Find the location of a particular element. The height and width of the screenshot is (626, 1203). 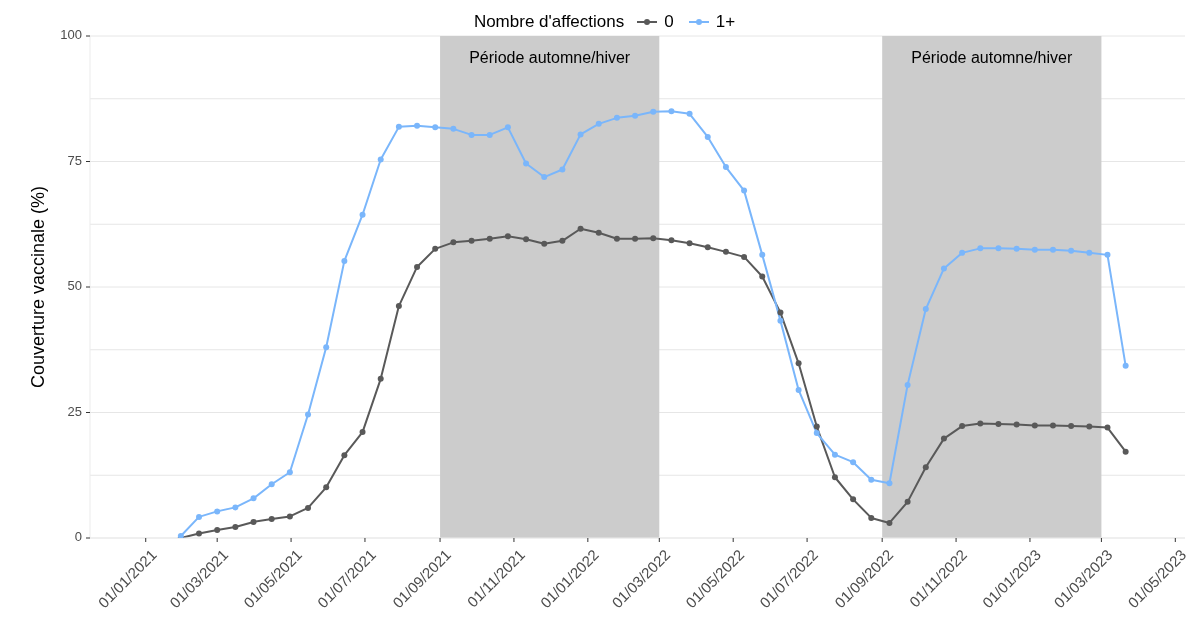

y-tick-label: 0 is located at coordinates (78, 537).